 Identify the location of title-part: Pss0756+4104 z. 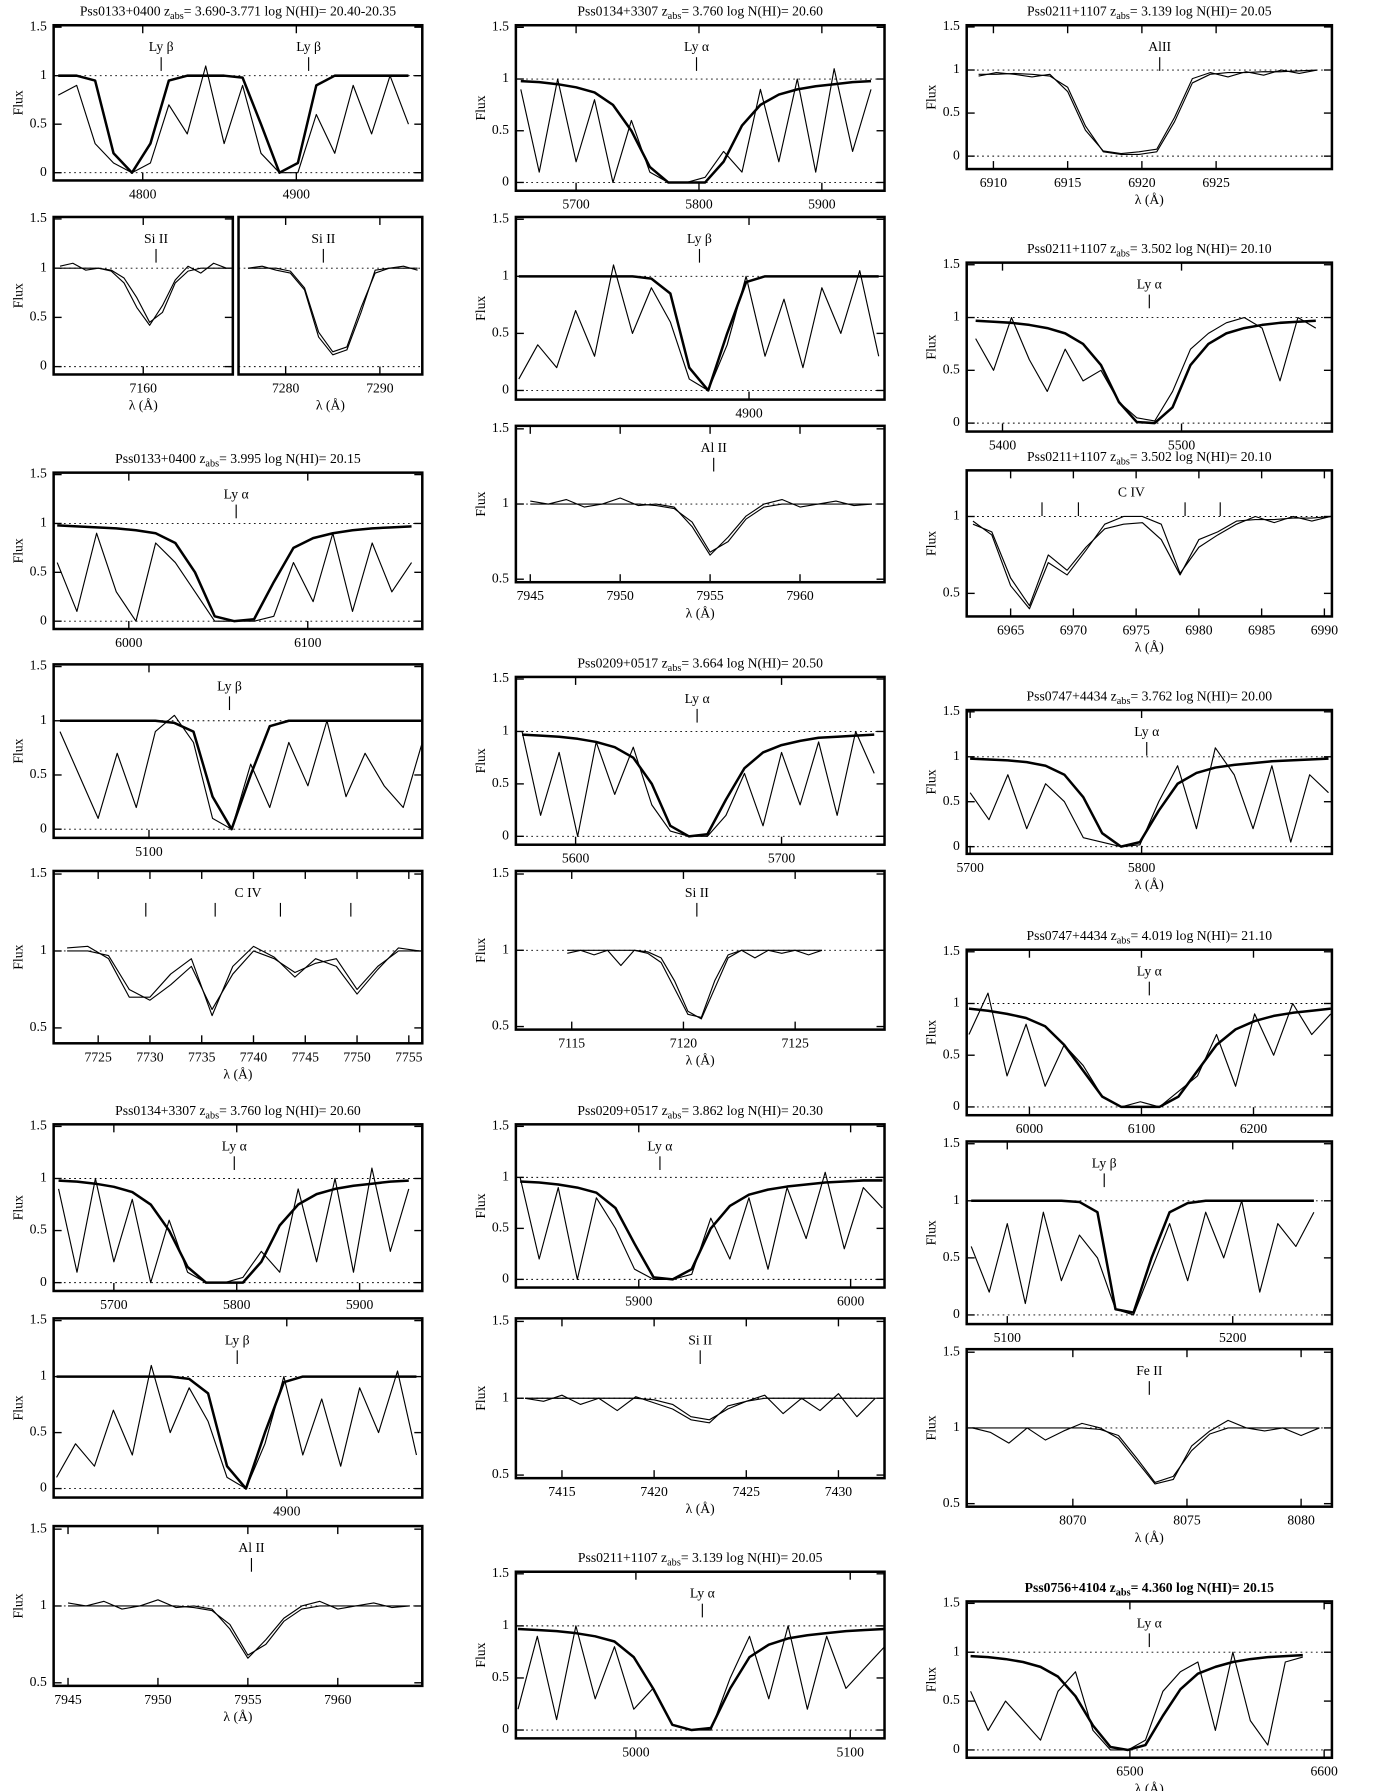
(1070, 1587).